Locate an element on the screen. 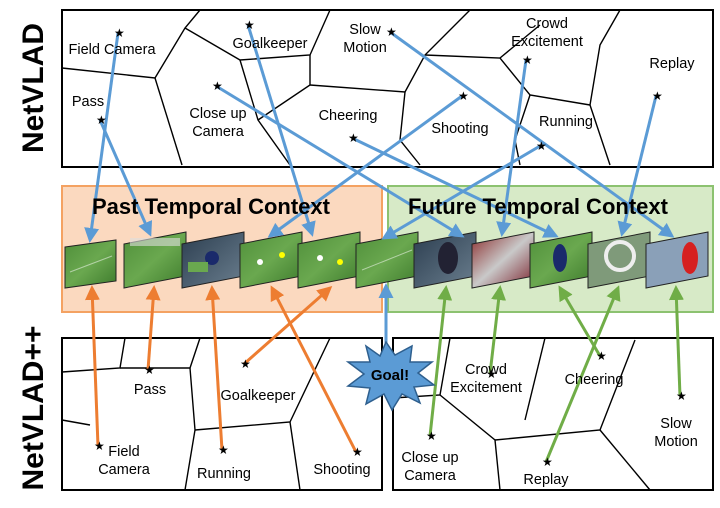 The height and width of the screenshot is (508, 720). top-label-field-camera: Field Camera is located at coordinates (112, 50).